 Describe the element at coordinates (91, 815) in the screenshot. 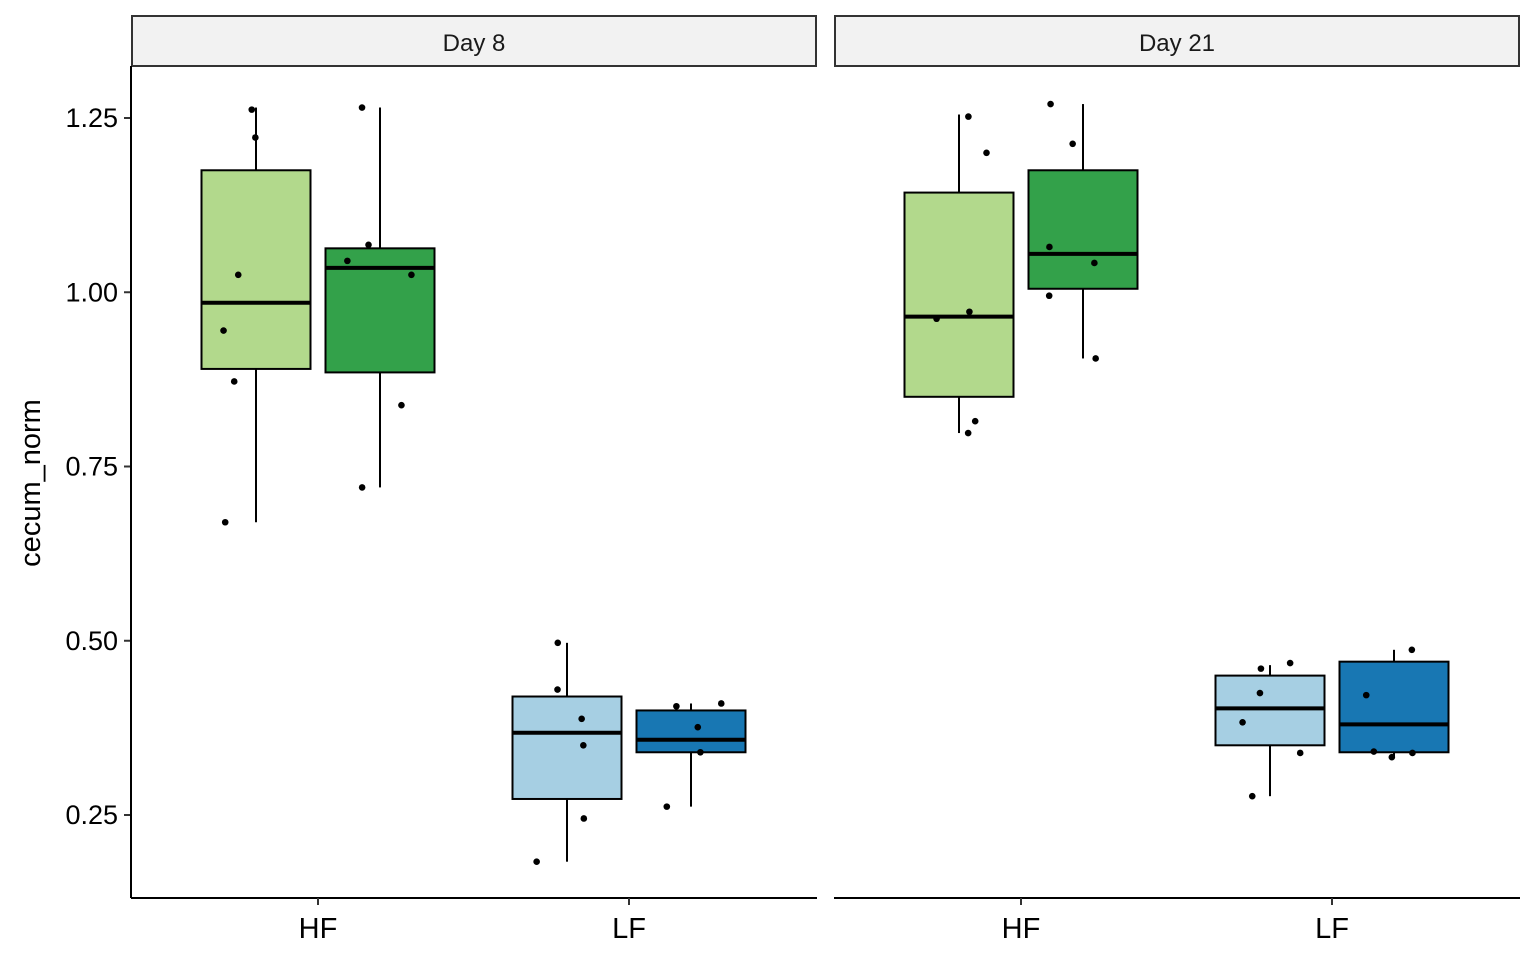

I see `y-tick-label: 0.25` at that location.